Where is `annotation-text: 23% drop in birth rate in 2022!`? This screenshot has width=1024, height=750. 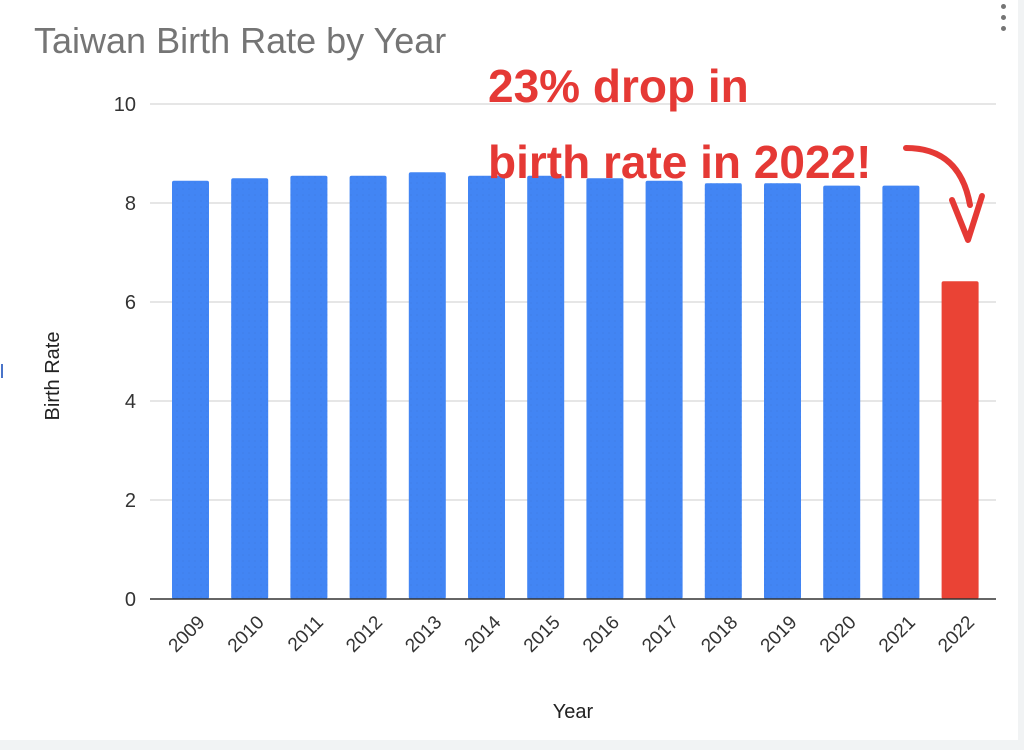
annotation-text: 23% drop in birth rate in 2022! is located at coordinates (679, 124).